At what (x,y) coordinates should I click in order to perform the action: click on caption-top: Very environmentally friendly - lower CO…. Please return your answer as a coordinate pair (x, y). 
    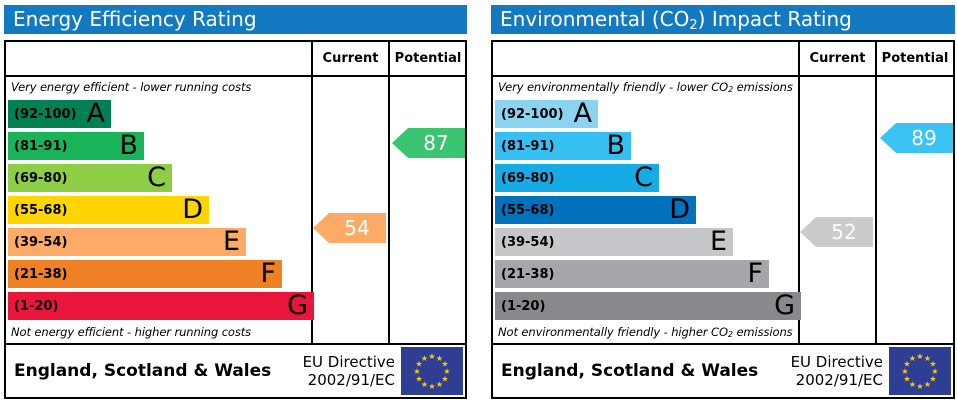
    Looking at the image, I should click on (645, 87).